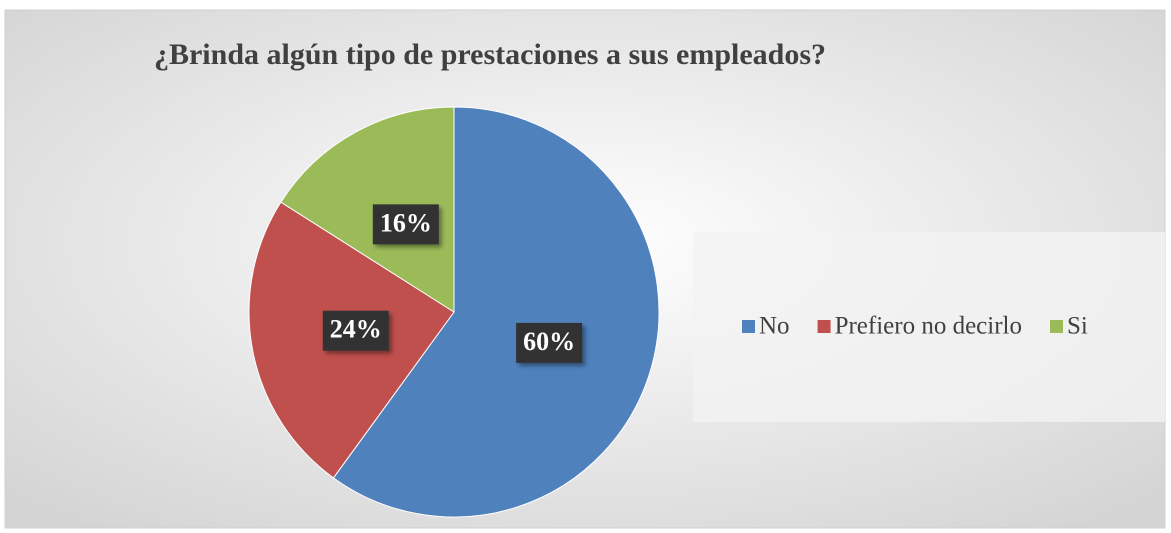 This screenshot has width=1171, height=533. I want to click on data-label: 16%, so click(406, 222).